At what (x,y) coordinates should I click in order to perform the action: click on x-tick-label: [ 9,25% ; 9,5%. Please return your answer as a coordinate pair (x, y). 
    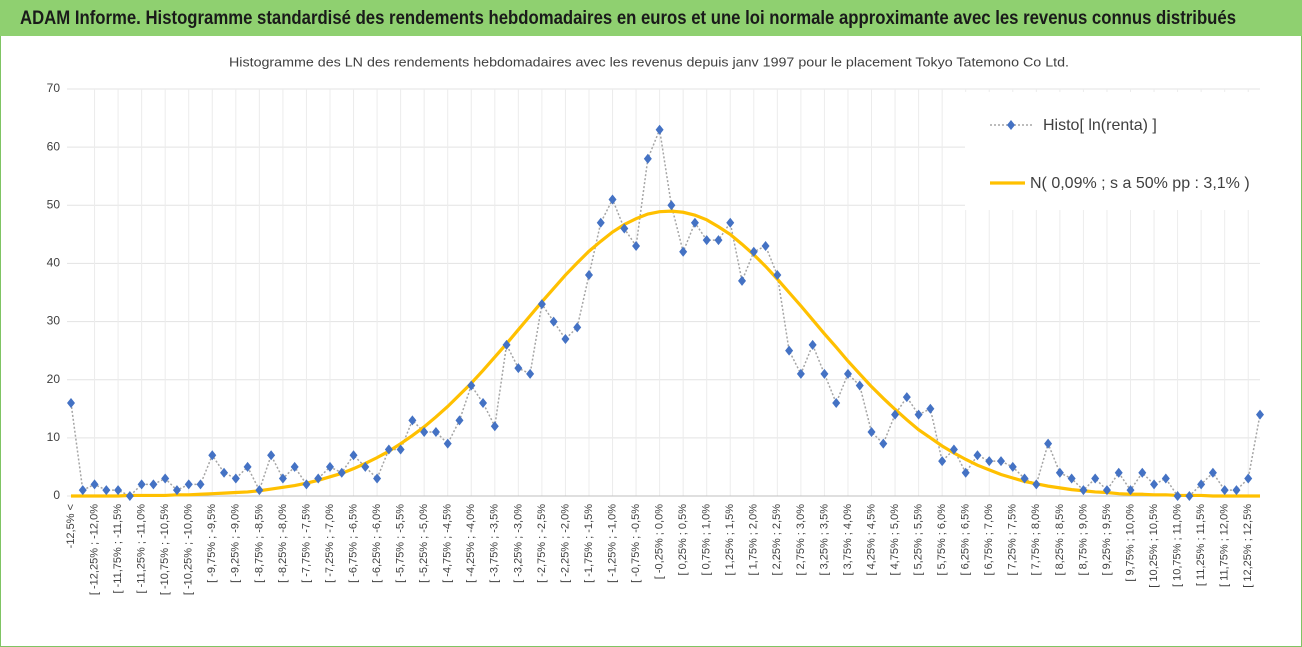
    Looking at the image, I should click on (1107, 540).